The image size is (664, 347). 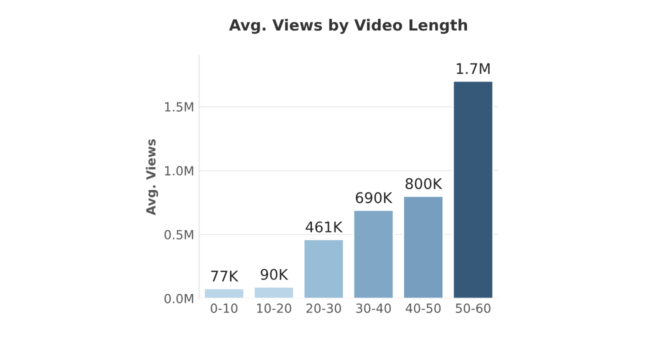 I want to click on data-label: 800K, so click(x=424, y=184).